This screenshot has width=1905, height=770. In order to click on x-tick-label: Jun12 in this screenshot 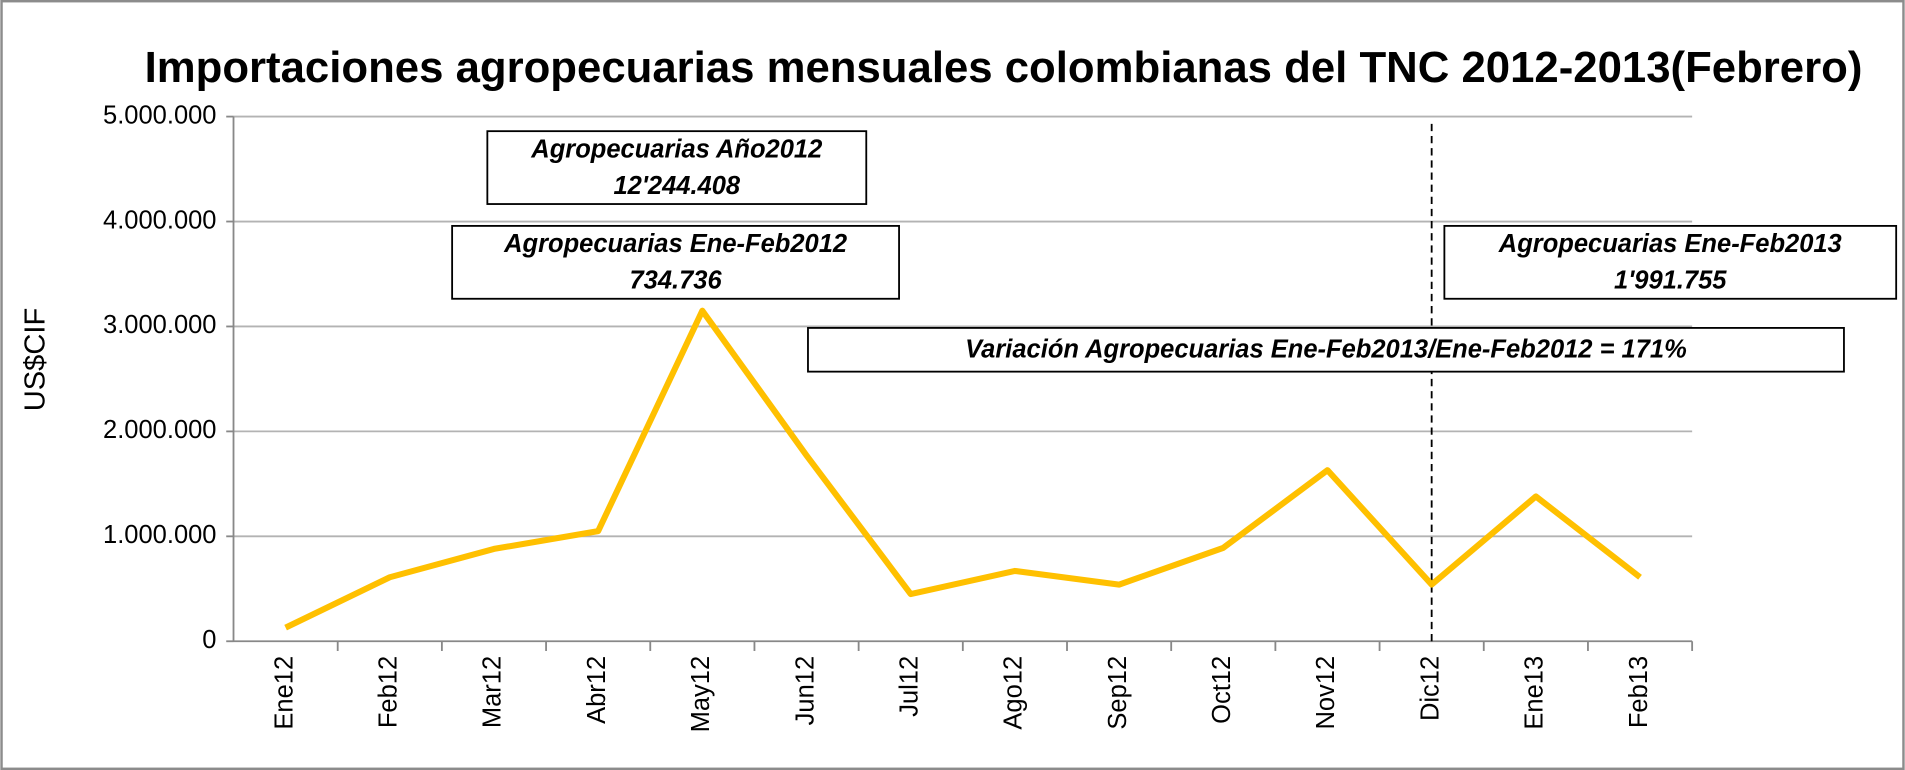, I will do `click(805, 690)`.